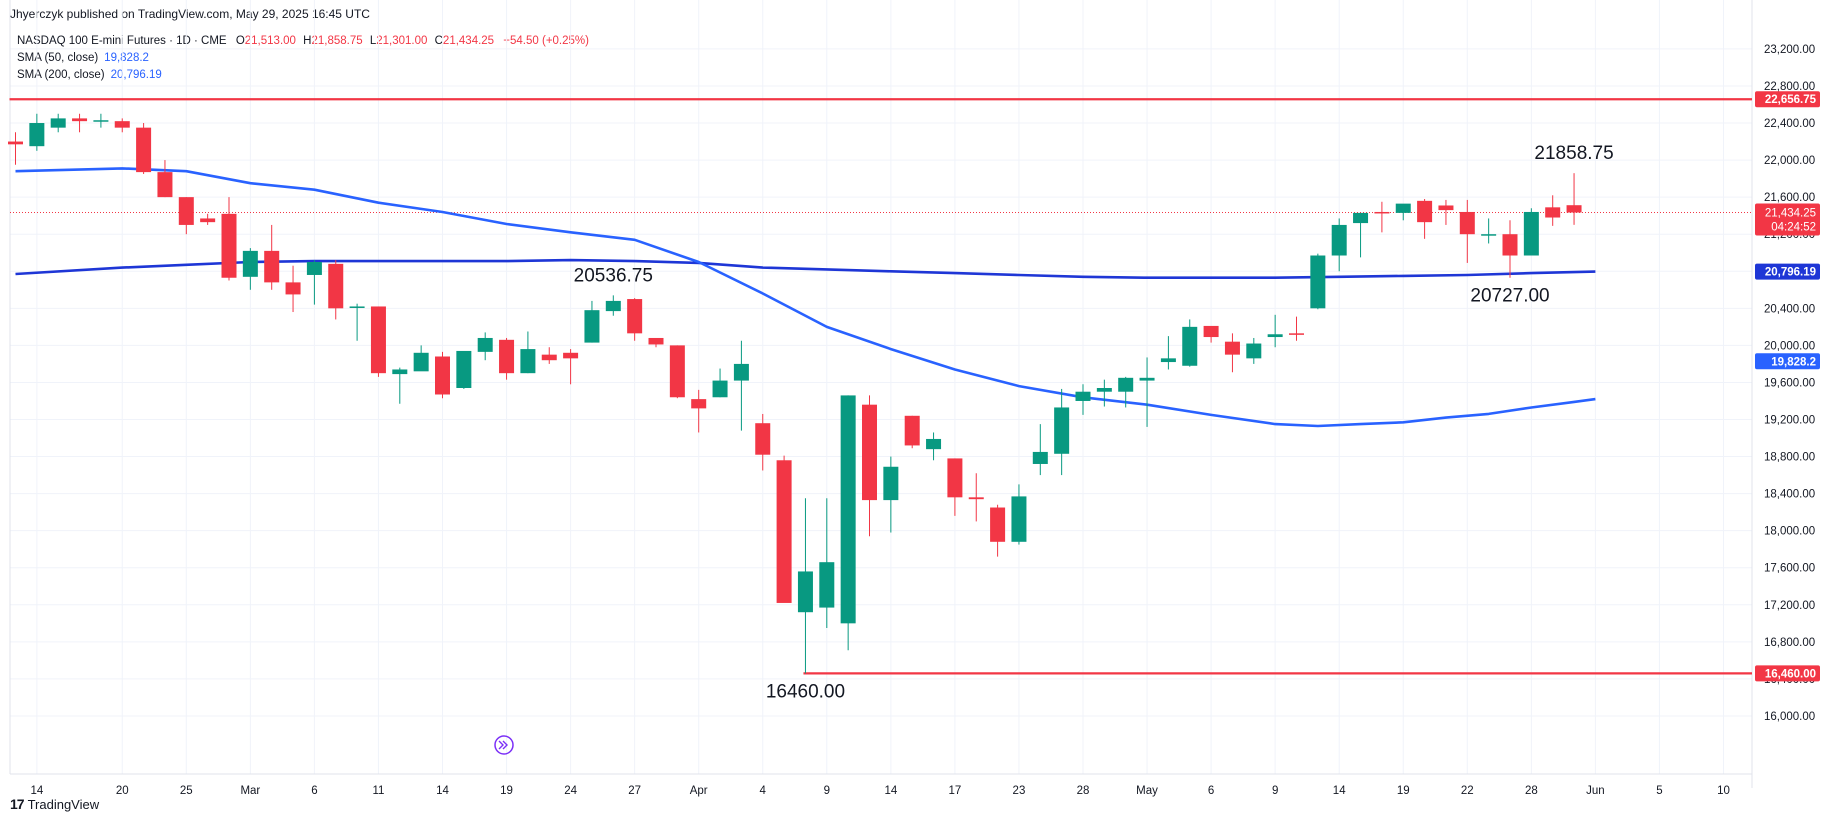  Describe the element at coordinates (1789, 346) in the screenshot. I see `price-tick-label: 20,000.00` at that location.